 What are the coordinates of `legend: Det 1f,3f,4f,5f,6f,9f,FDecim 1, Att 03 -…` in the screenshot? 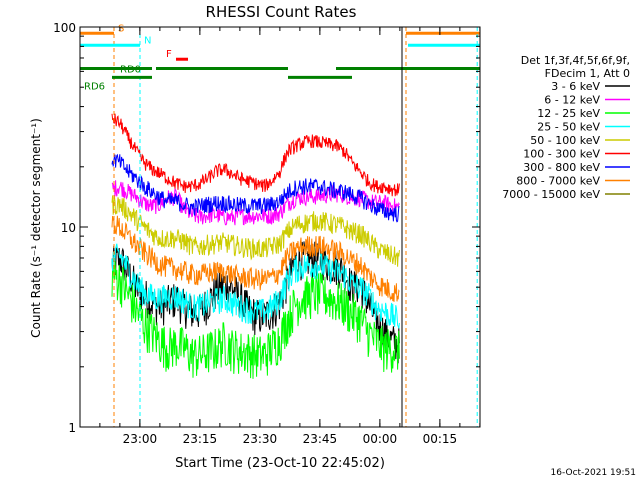 It's located at (566, 127).